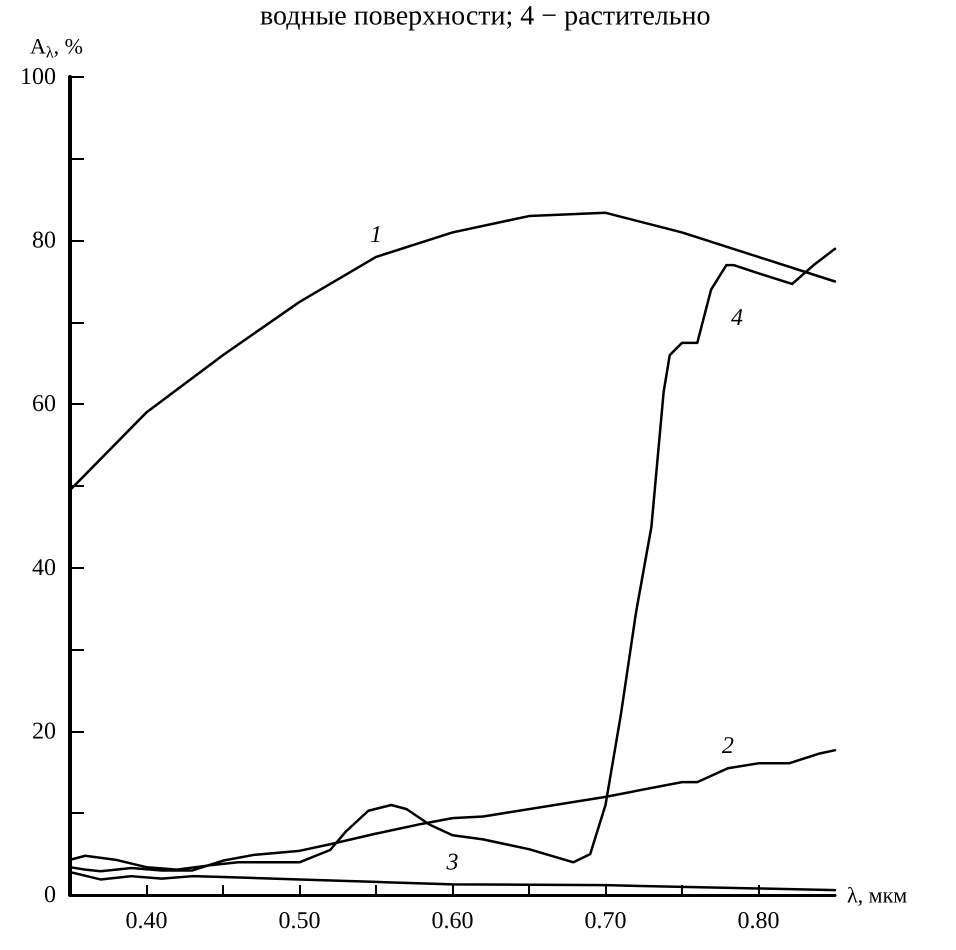 The width and height of the screenshot is (956, 950). Describe the element at coordinates (44, 404) in the screenshot. I see `y-tick-label: 60` at that location.